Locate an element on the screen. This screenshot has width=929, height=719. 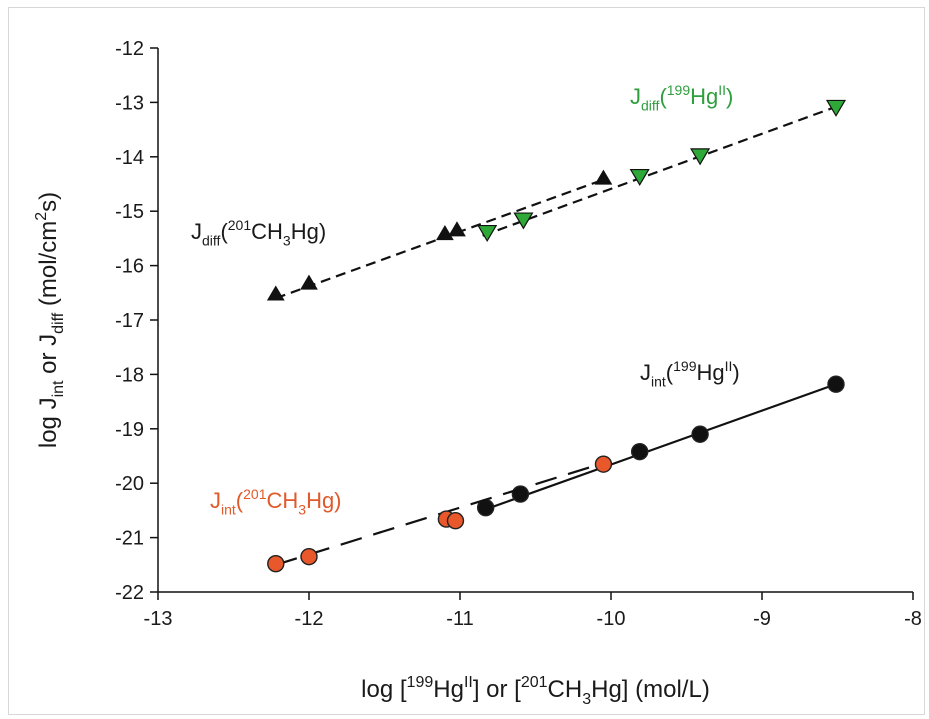
x-tick-label: -11 is located at coordinates (459, 619).